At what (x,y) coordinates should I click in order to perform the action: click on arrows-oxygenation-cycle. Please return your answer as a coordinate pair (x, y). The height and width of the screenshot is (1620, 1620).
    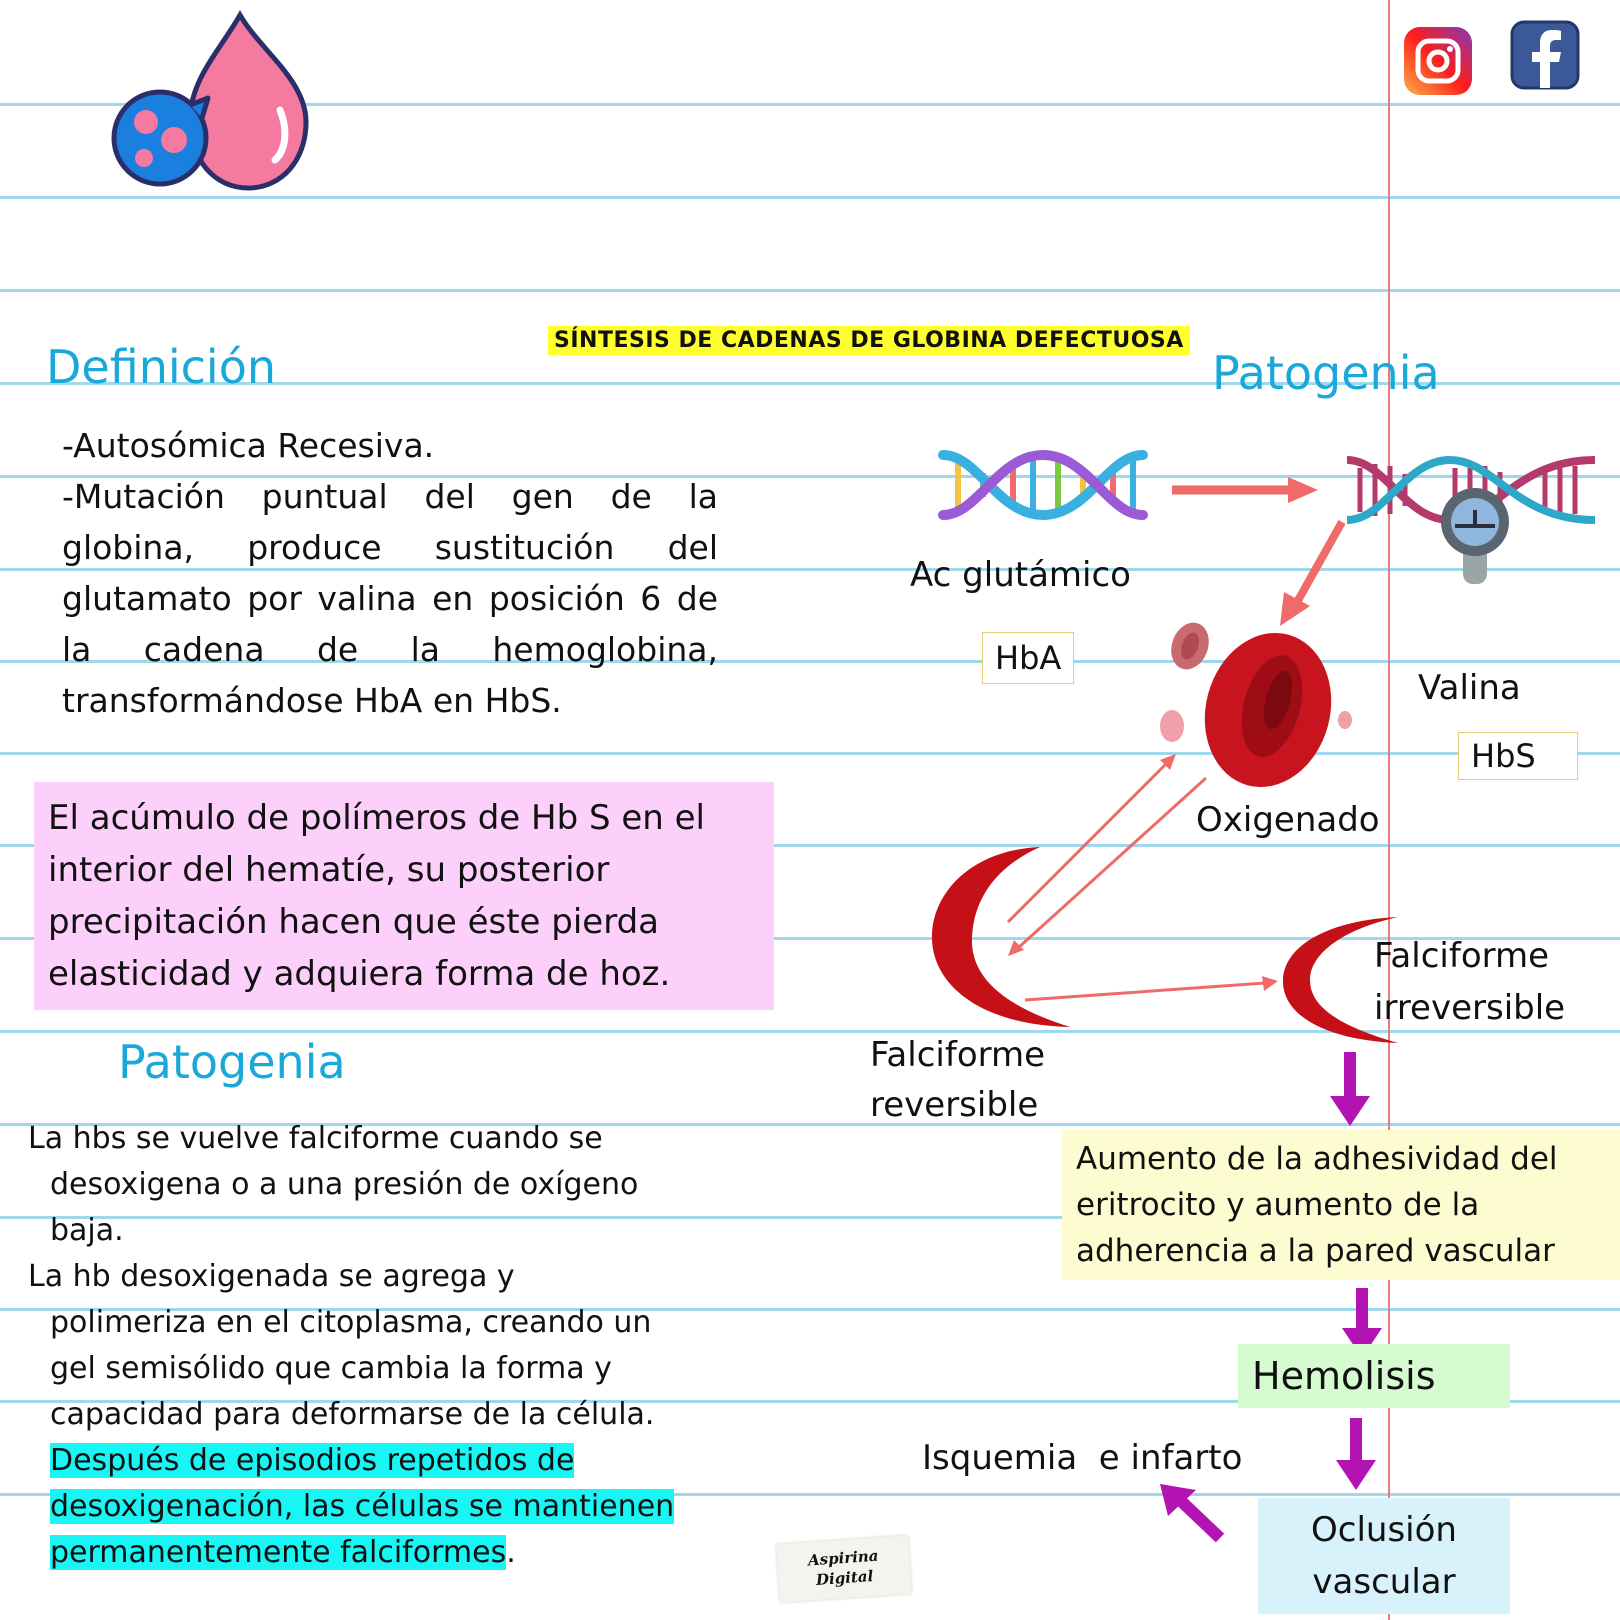
    Looking at the image, I should click on (1107, 855).